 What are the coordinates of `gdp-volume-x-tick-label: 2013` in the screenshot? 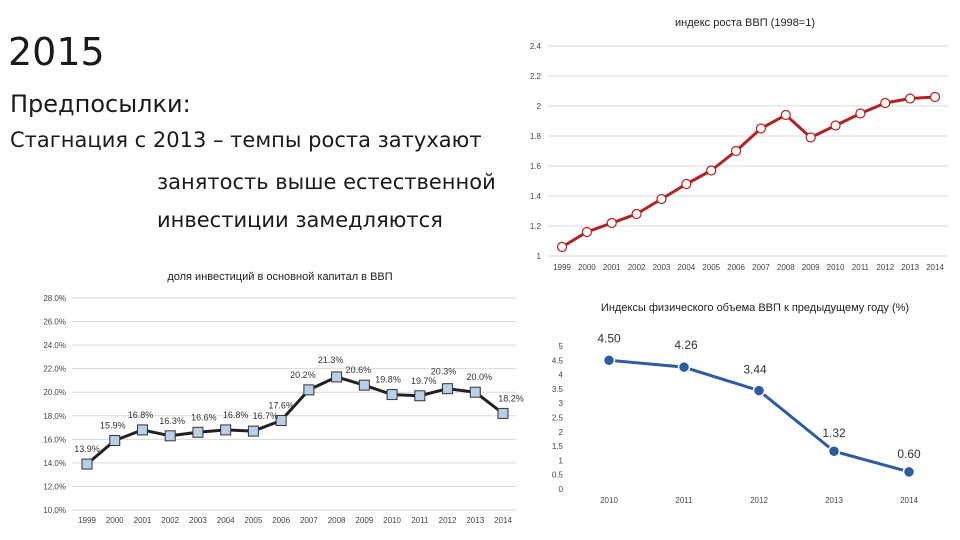 It's located at (834, 500).